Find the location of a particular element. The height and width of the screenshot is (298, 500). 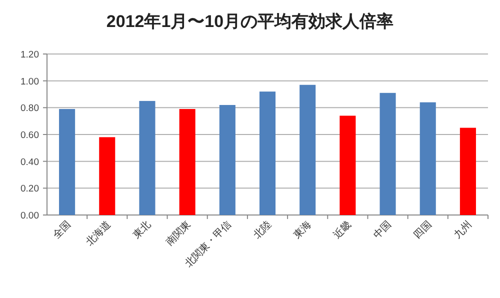

y-tick-label: 0.00 is located at coordinates (29, 216).